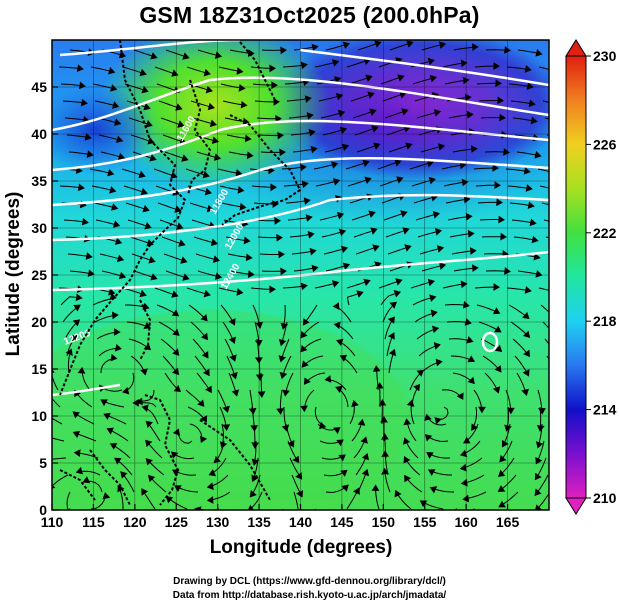  What do you see at coordinates (425, 522) in the screenshot?
I see `x-tick-label: 155` at bounding box center [425, 522].